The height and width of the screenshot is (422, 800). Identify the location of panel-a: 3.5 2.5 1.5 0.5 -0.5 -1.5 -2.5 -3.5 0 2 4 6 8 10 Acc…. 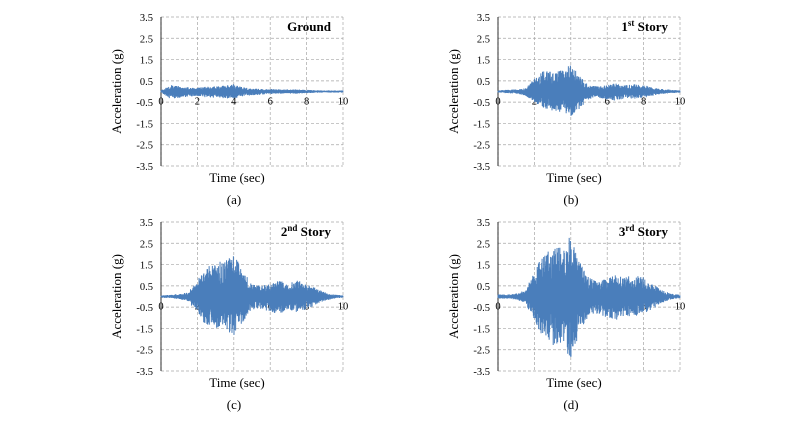
(228, 110).